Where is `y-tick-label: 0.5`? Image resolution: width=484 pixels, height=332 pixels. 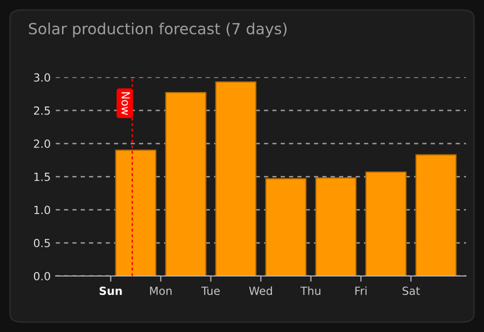
y-tick-label: 0.5 is located at coordinates (42, 243).